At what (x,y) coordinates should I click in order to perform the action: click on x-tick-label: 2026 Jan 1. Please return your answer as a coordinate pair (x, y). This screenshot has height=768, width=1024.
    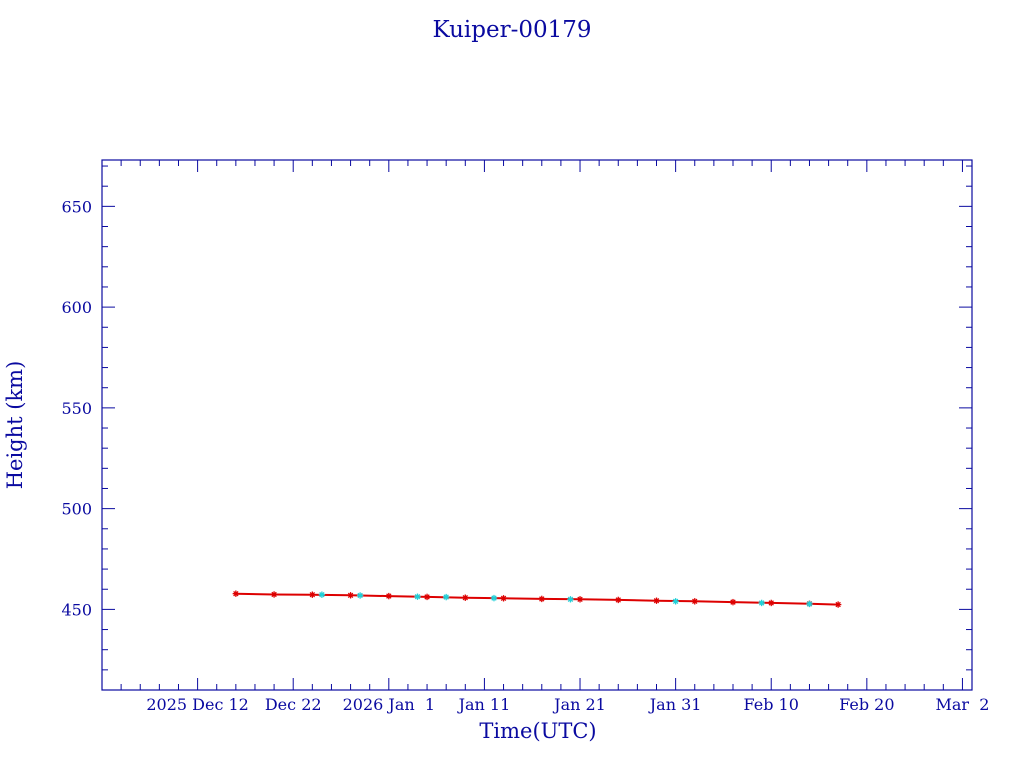
    Looking at the image, I should click on (389, 704).